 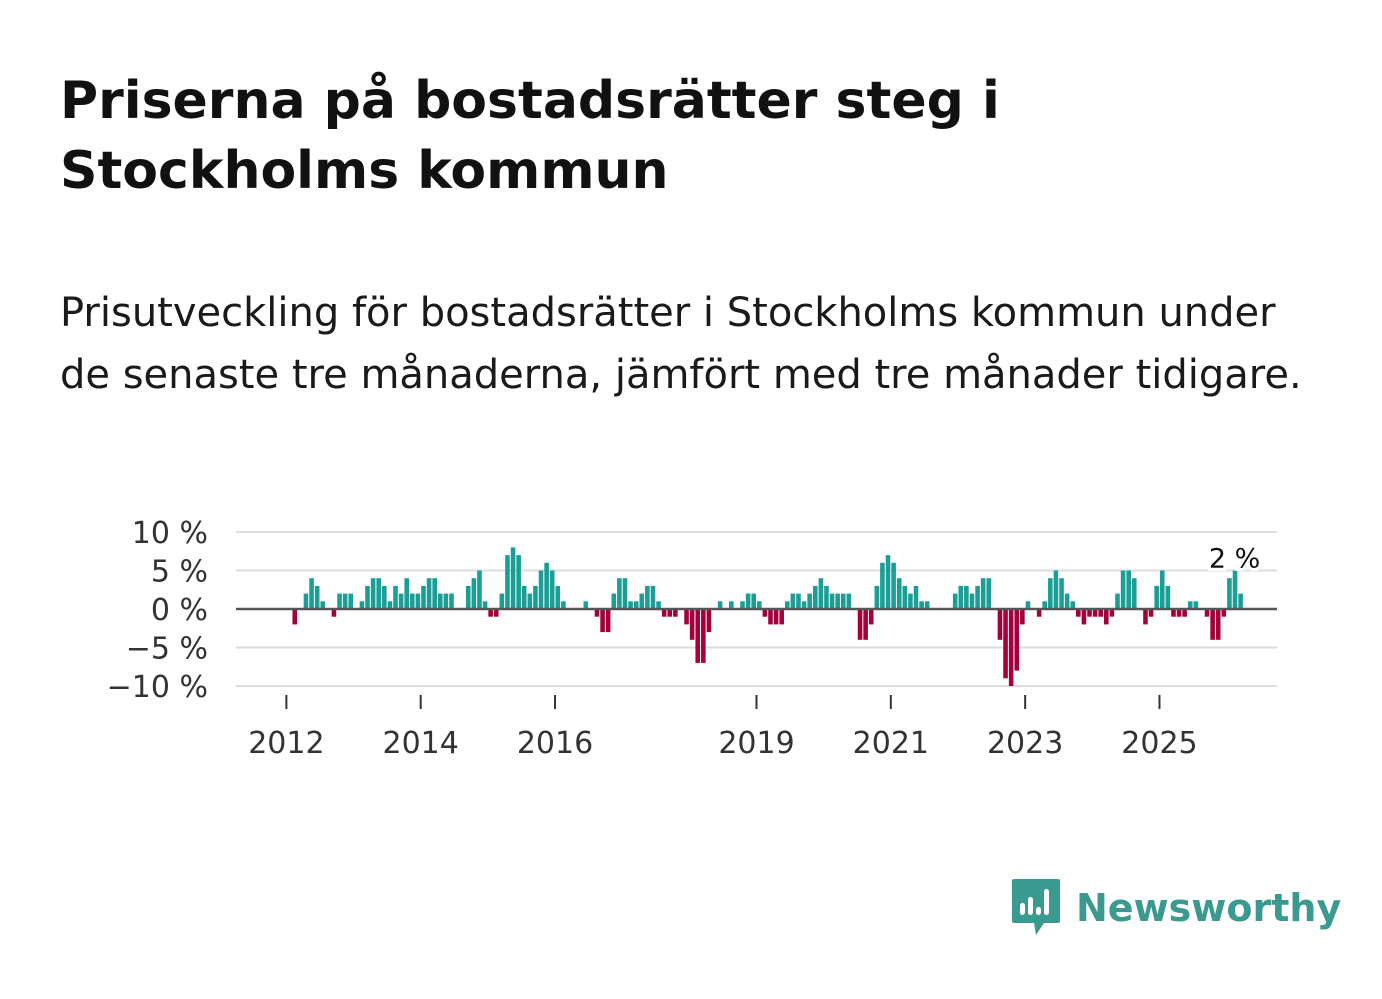 I want to click on newsworthy-logo-icon, so click(x=1036, y=907).